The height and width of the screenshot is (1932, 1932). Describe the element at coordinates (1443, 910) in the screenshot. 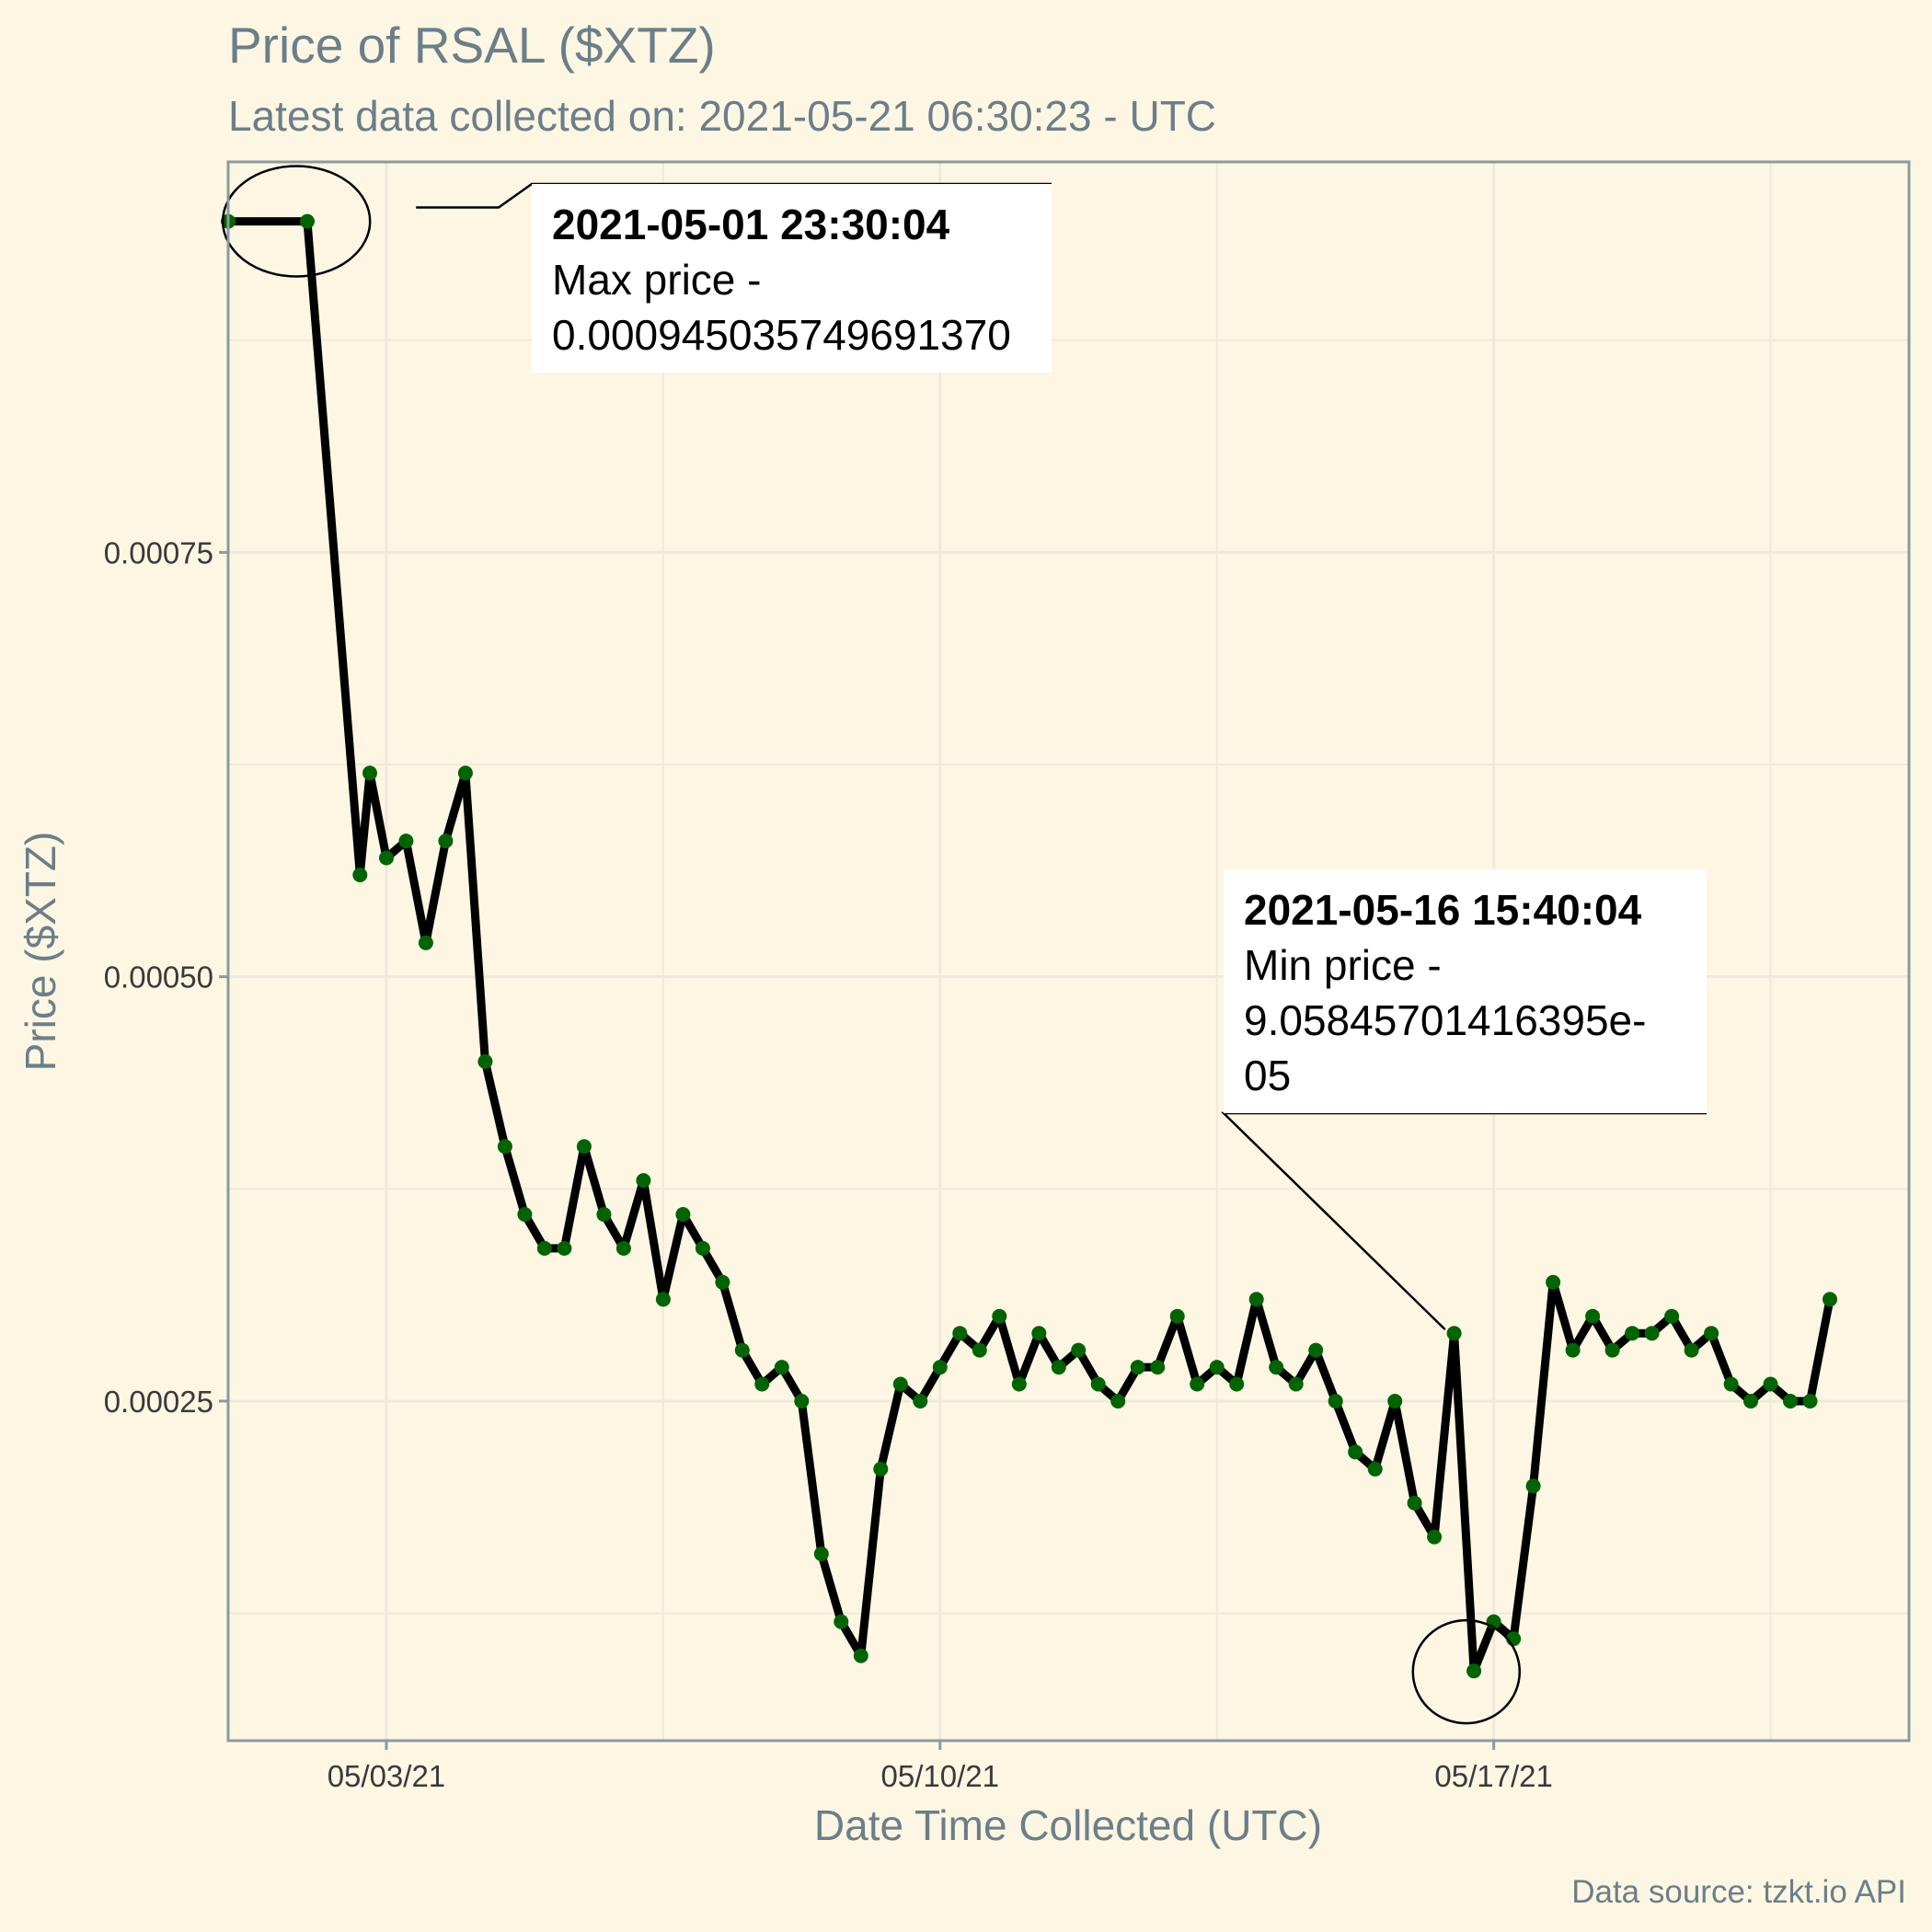

I see `annotation-heading: 2021-05-16 15:40:04` at that location.